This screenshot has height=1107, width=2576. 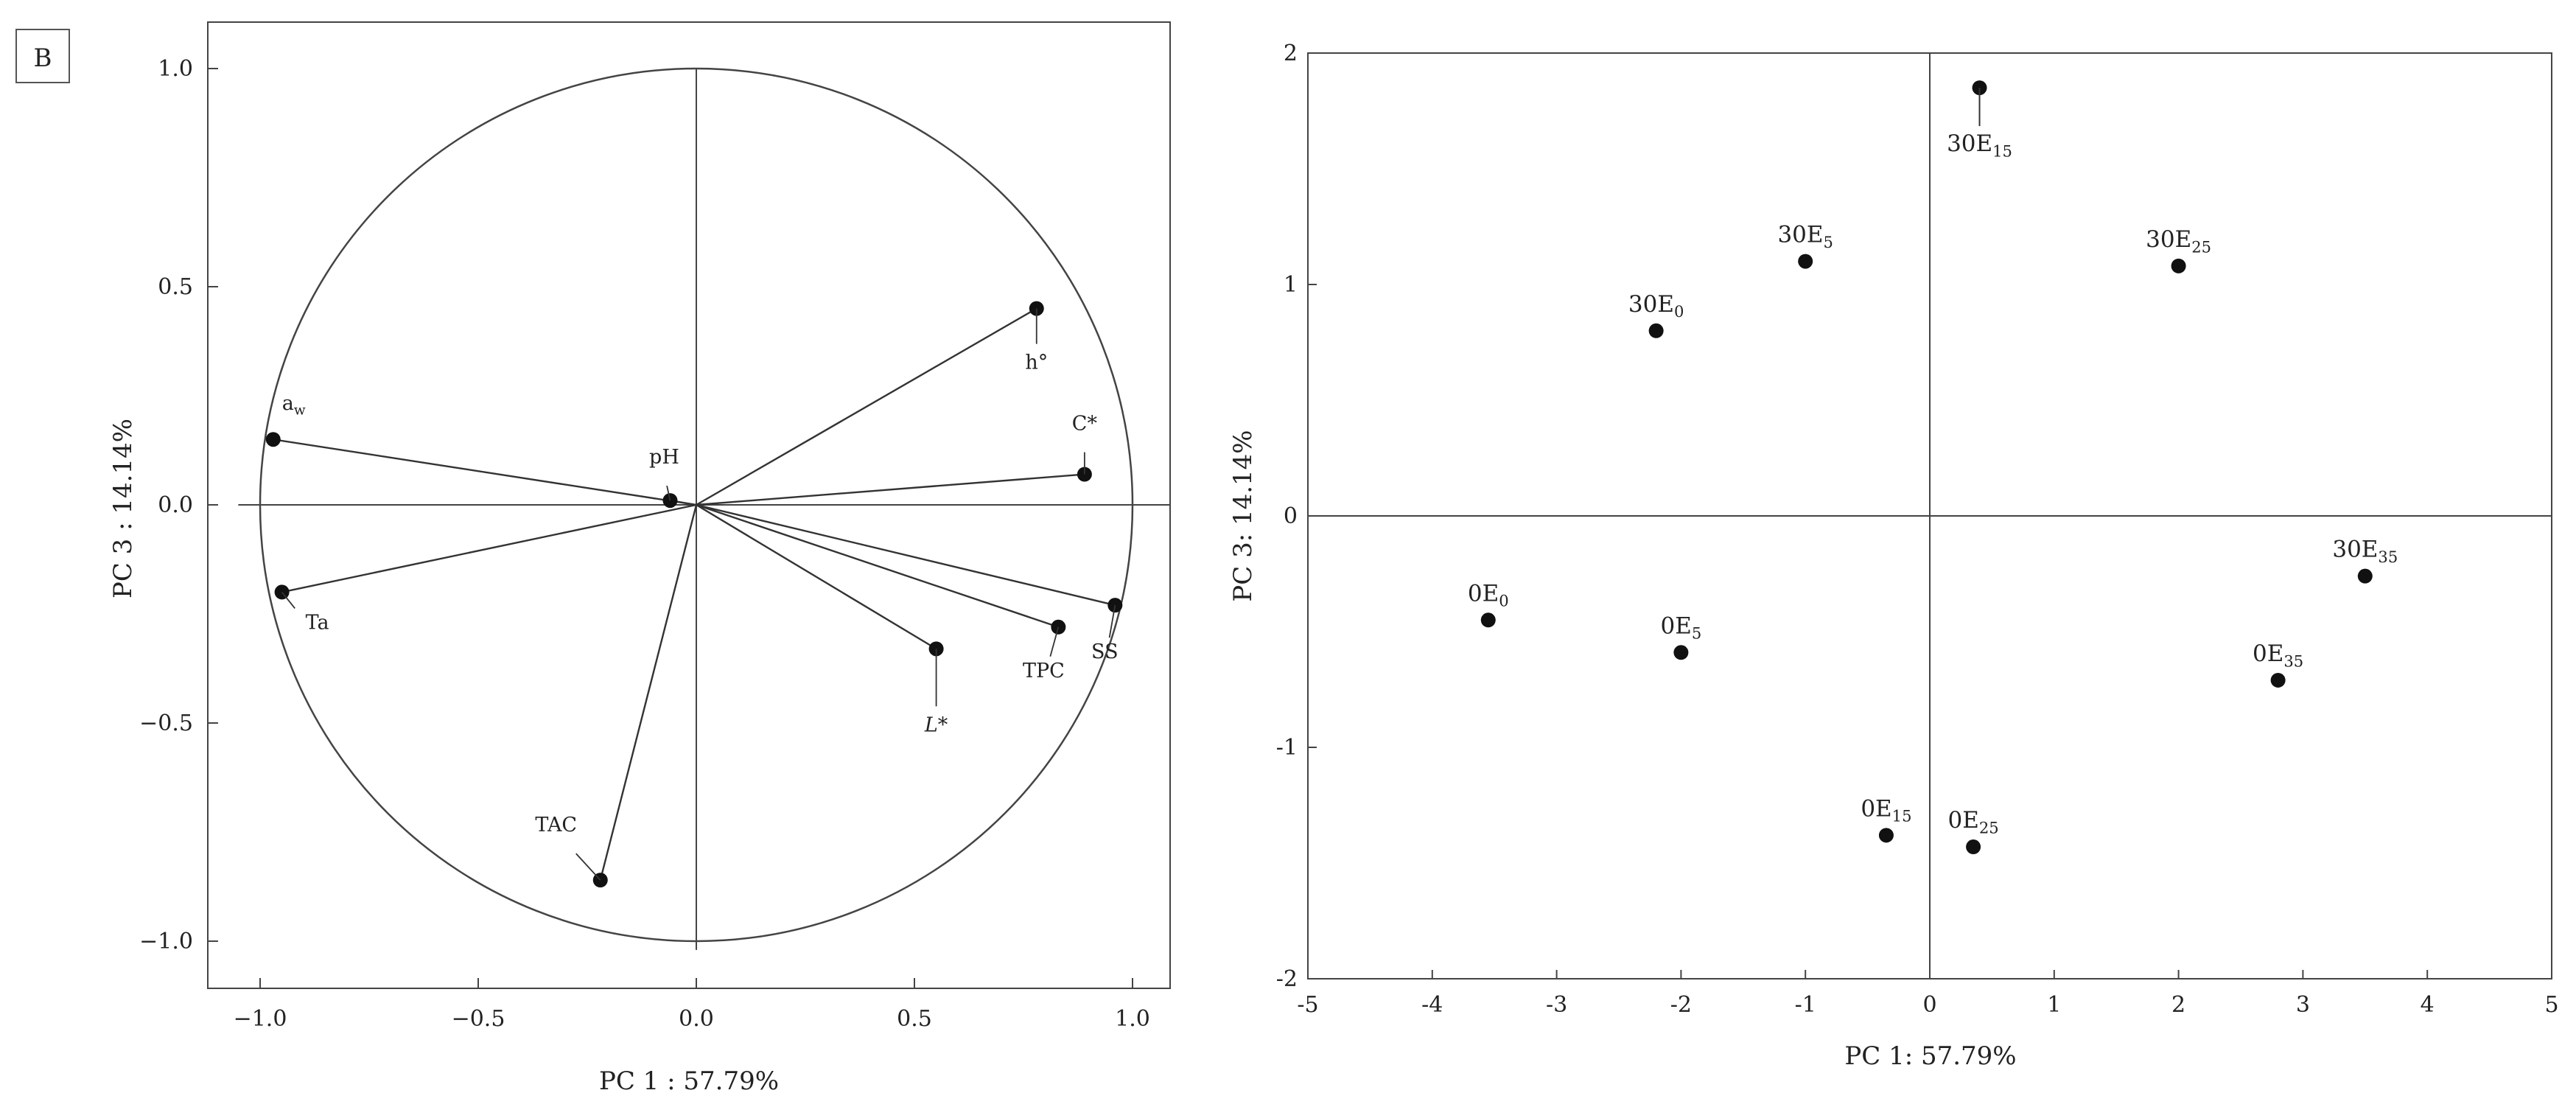 I want to click on scores-x-tick-label: 4, so click(x=2428, y=1005).